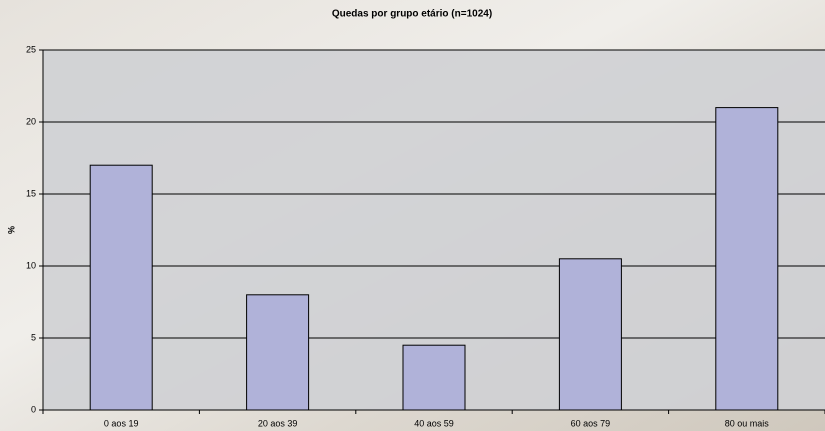  What do you see at coordinates (11, 230) in the screenshot?
I see `y-axis-label: %` at bounding box center [11, 230].